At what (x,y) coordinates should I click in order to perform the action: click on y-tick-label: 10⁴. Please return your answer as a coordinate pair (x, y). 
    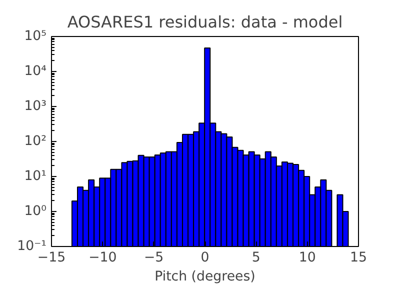
    Looking at the image, I should click on (35, 71).